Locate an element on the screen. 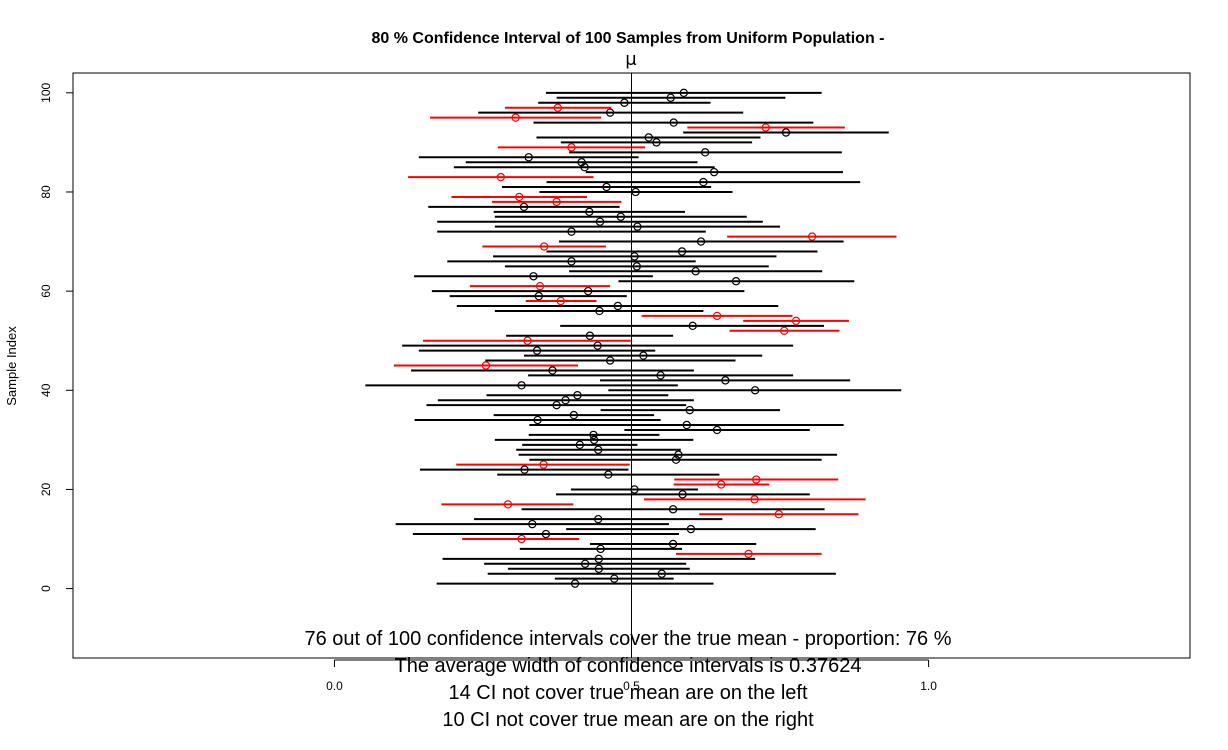  y-tick-label: 60 is located at coordinates (46, 291).